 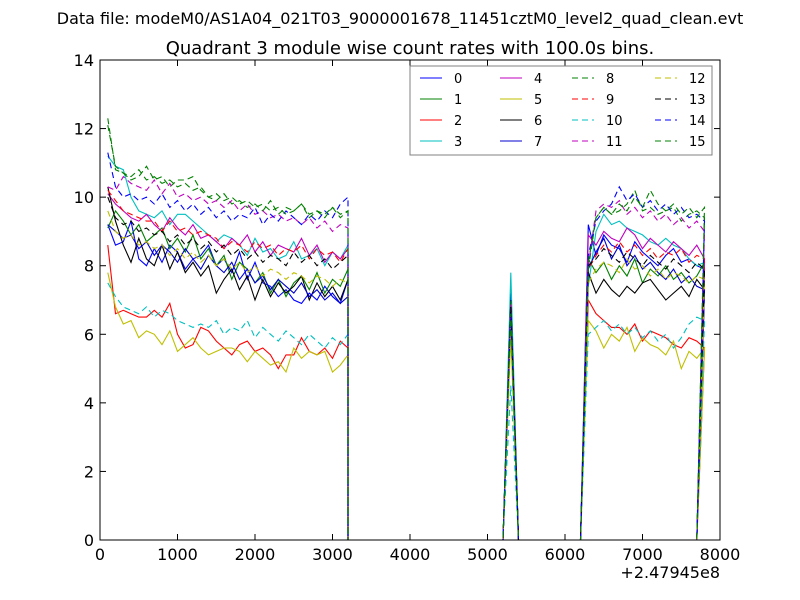 I want to click on x-tick-label: 4000, so click(x=410, y=554).